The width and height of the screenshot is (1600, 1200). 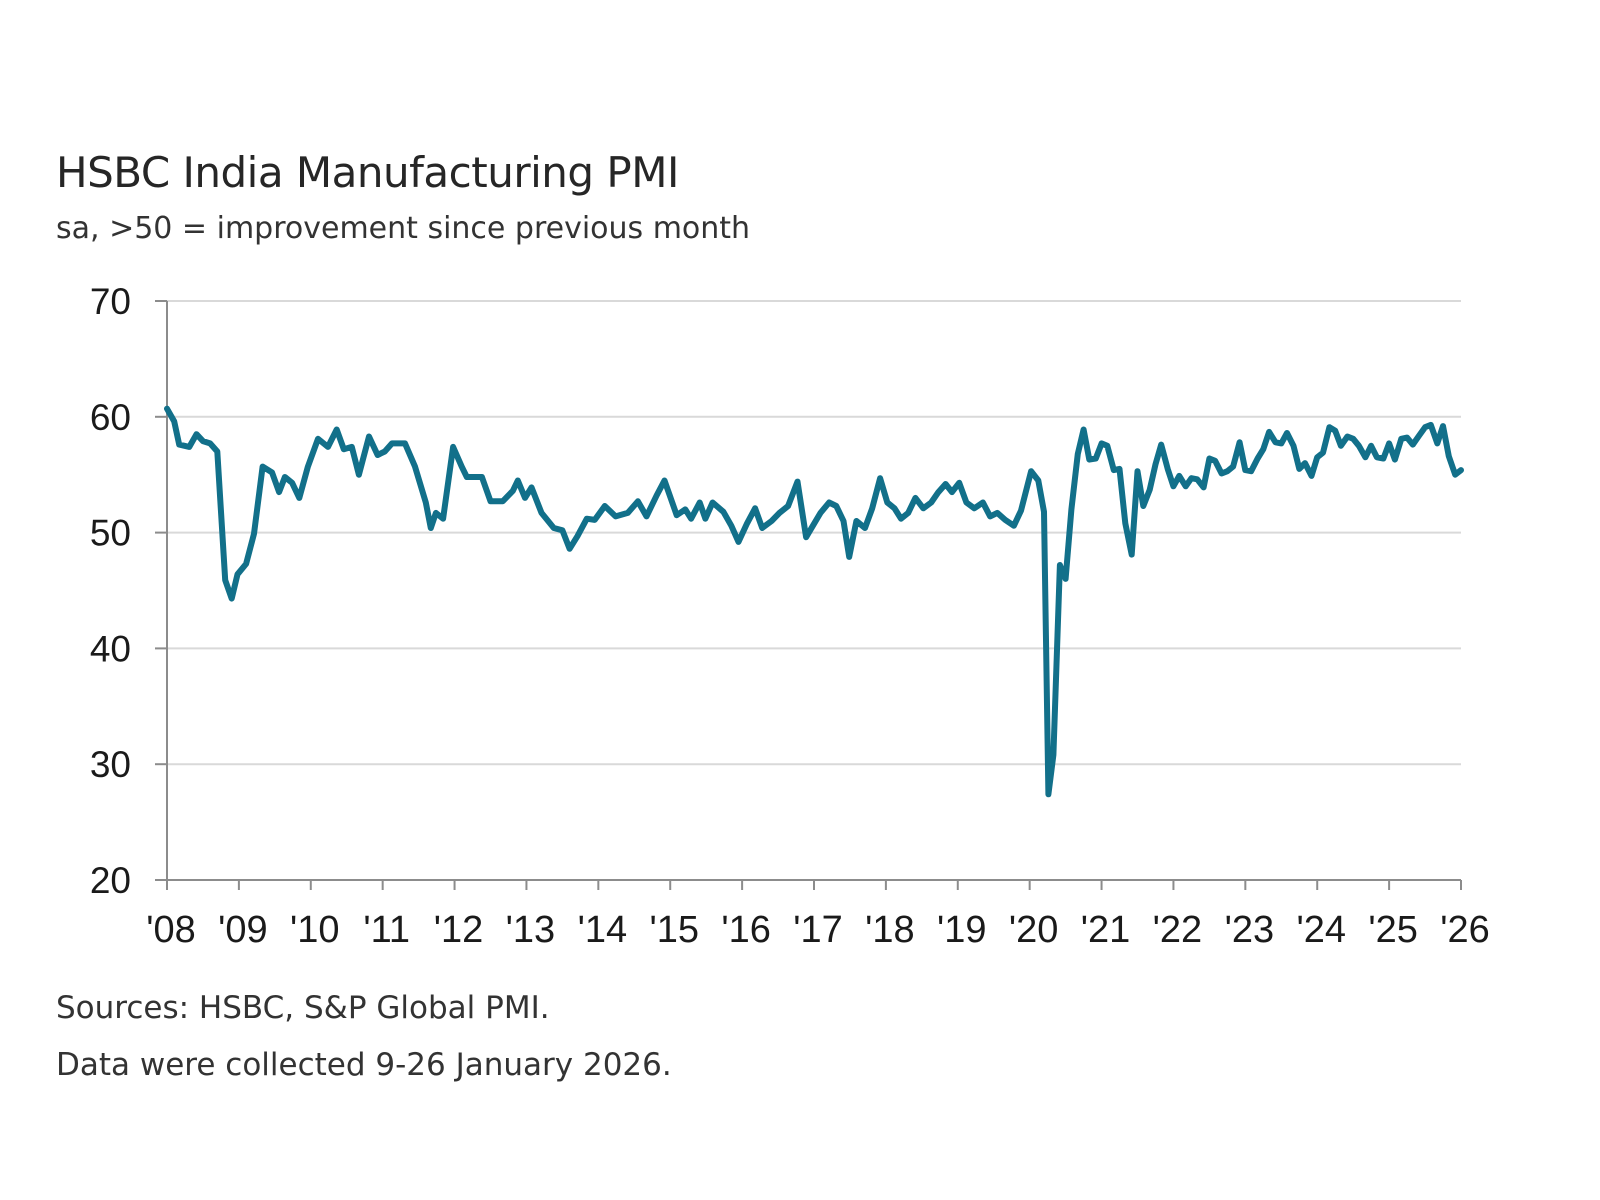 What do you see at coordinates (1465, 930) in the screenshot?
I see `x-tick-label: '26` at bounding box center [1465, 930].